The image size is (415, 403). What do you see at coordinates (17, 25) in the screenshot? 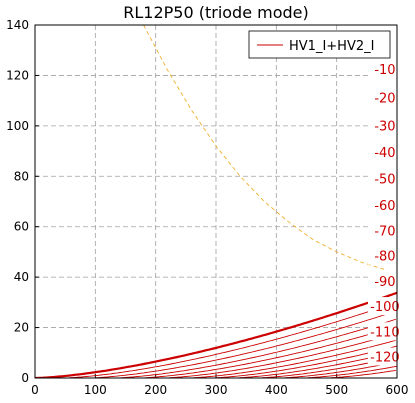
I see `tick-label-y: 140` at bounding box center [17, 25].